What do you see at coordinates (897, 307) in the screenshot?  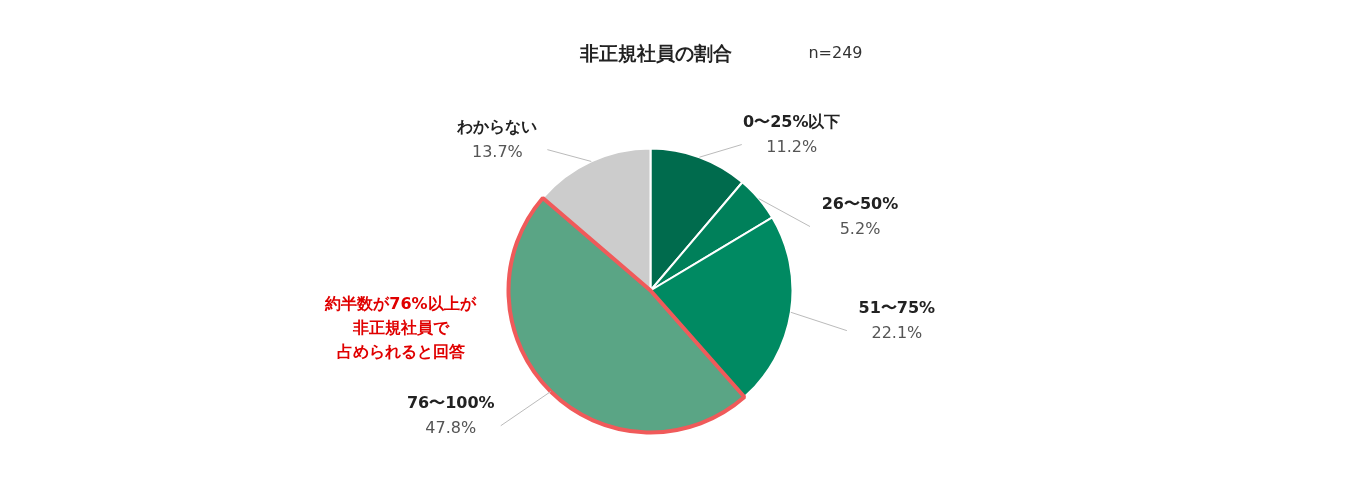 I see `slice-label: 51〜75%` at bounding box center [897, 307].